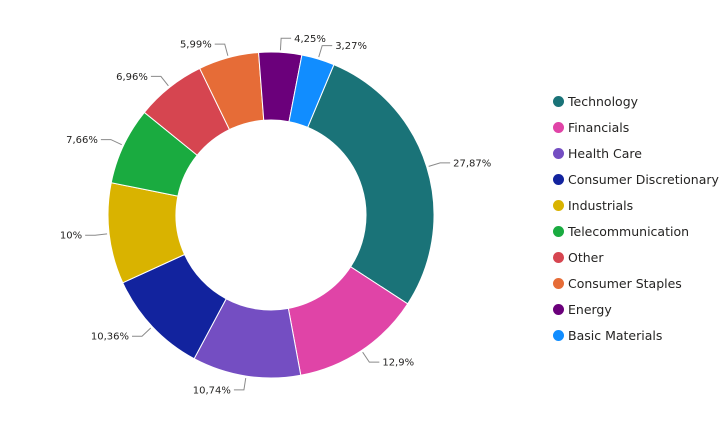 The image size is (721, 425). Describe the element at coordinates (636, 127) in the screenshot. I see `legend-item: Financials` at that location.